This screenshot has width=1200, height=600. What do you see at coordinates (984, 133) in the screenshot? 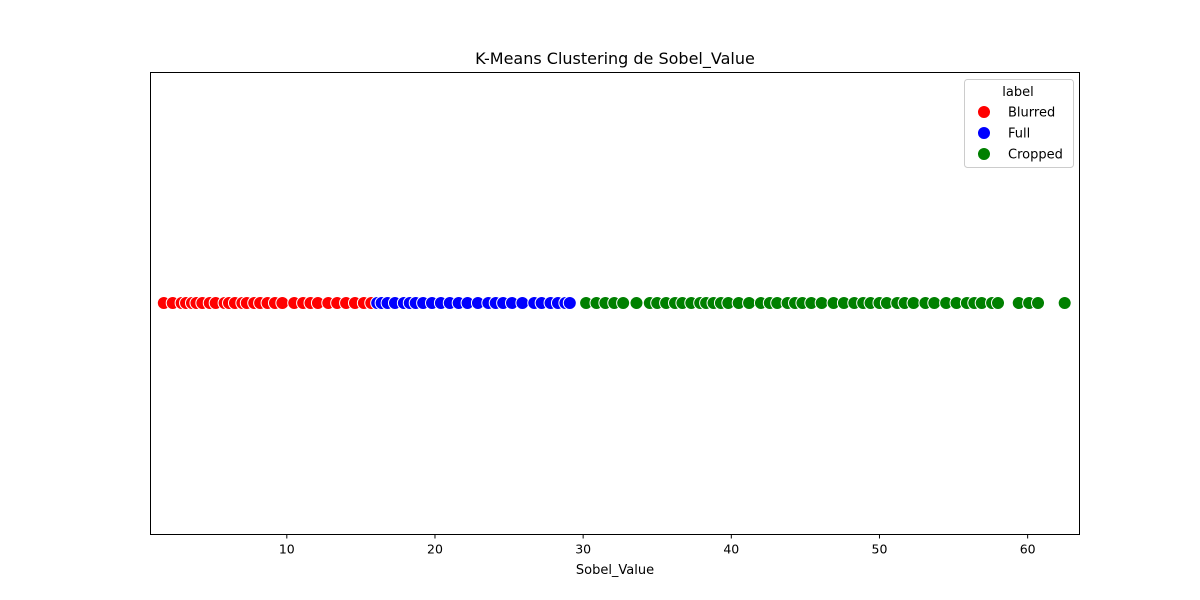
I see `legend-marker-full` at bounding box center [984, 133].